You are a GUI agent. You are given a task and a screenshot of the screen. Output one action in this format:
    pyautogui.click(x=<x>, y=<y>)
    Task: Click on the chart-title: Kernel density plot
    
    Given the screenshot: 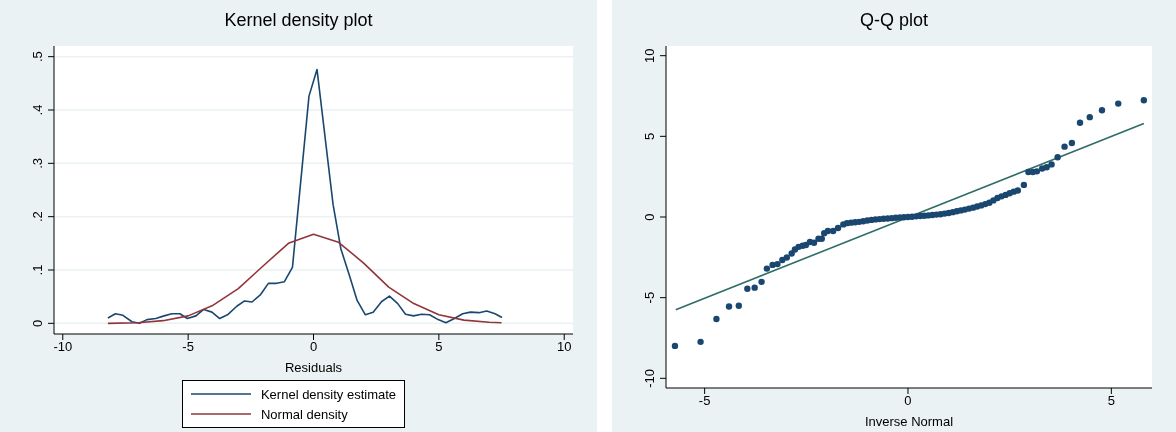 What is the action you would take?
    pyautogui.click(x=298, y=20)
    